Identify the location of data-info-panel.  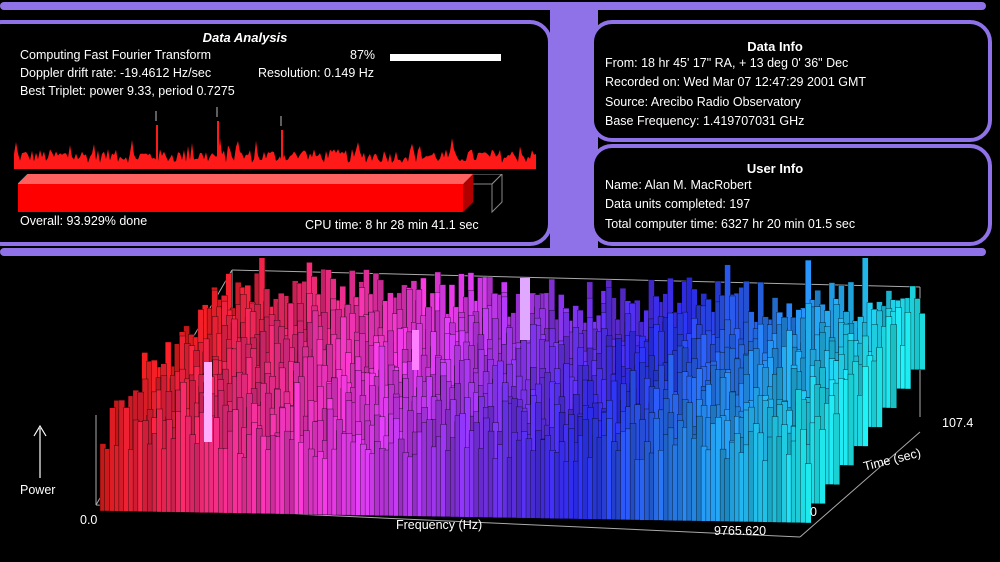
(791, 81).